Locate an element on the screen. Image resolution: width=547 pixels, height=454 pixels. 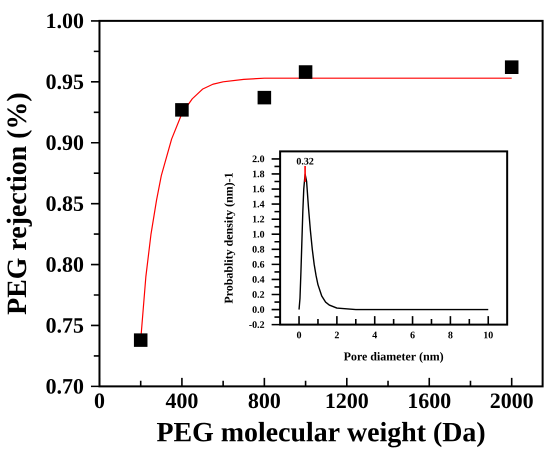
y-tick-label: -0.2 is located at coordinates (256, 324).